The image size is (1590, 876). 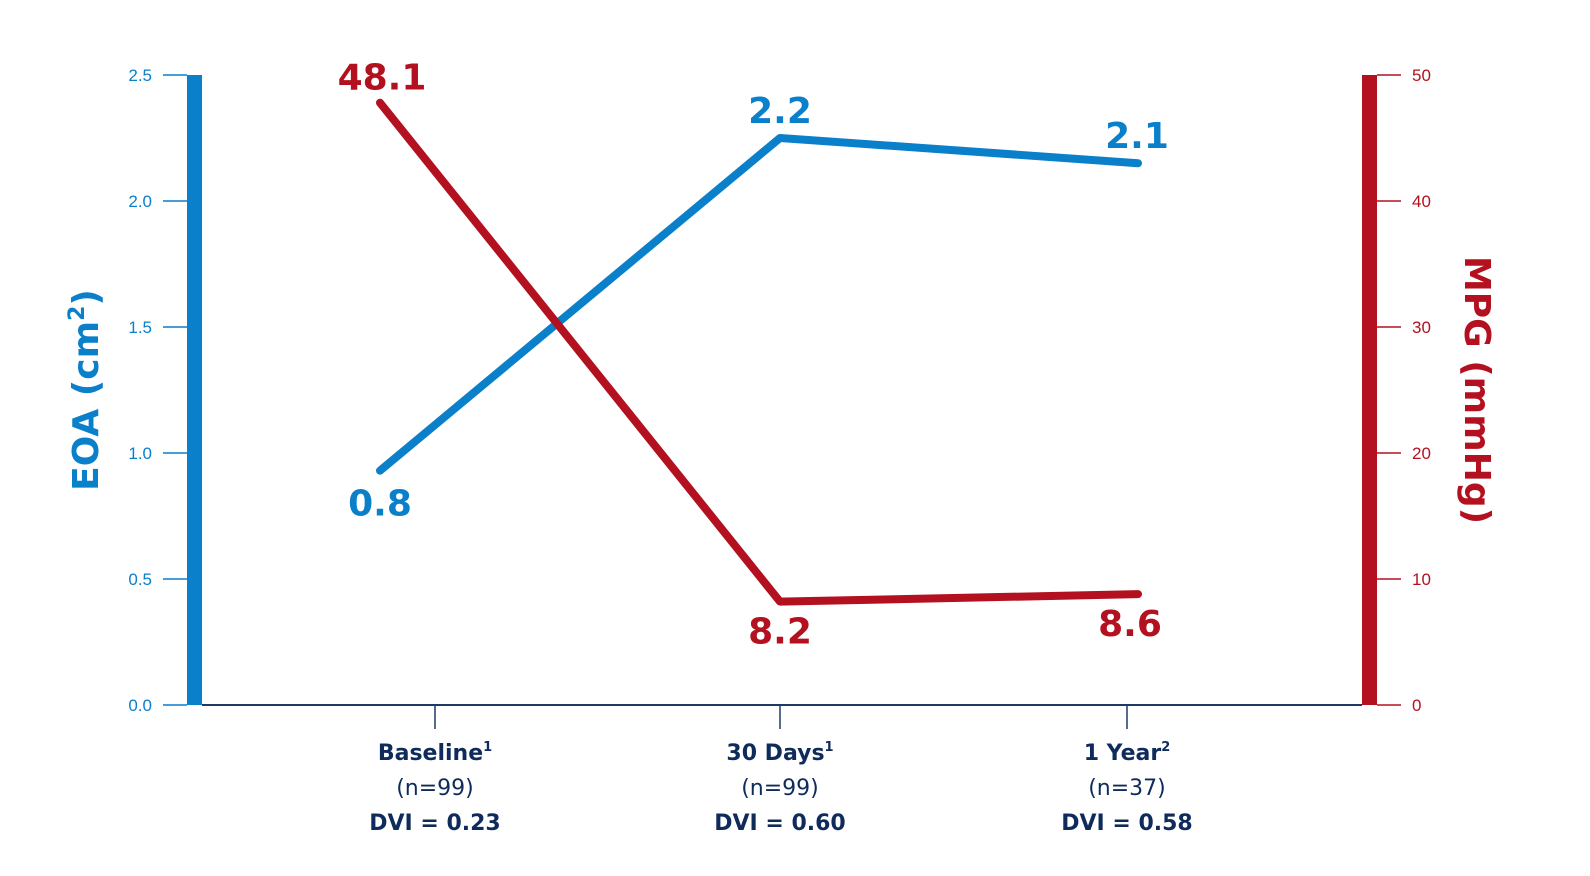 What do you see at coordinates (1123, 753) in the screenshot?
I see `category-name: 1 Year` at bounding box center [1123, 753].